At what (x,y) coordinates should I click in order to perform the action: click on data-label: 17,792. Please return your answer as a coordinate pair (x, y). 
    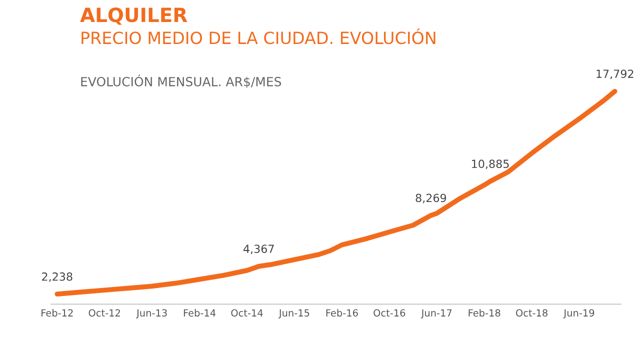
    Looking at the image, I should click on (615, 75).